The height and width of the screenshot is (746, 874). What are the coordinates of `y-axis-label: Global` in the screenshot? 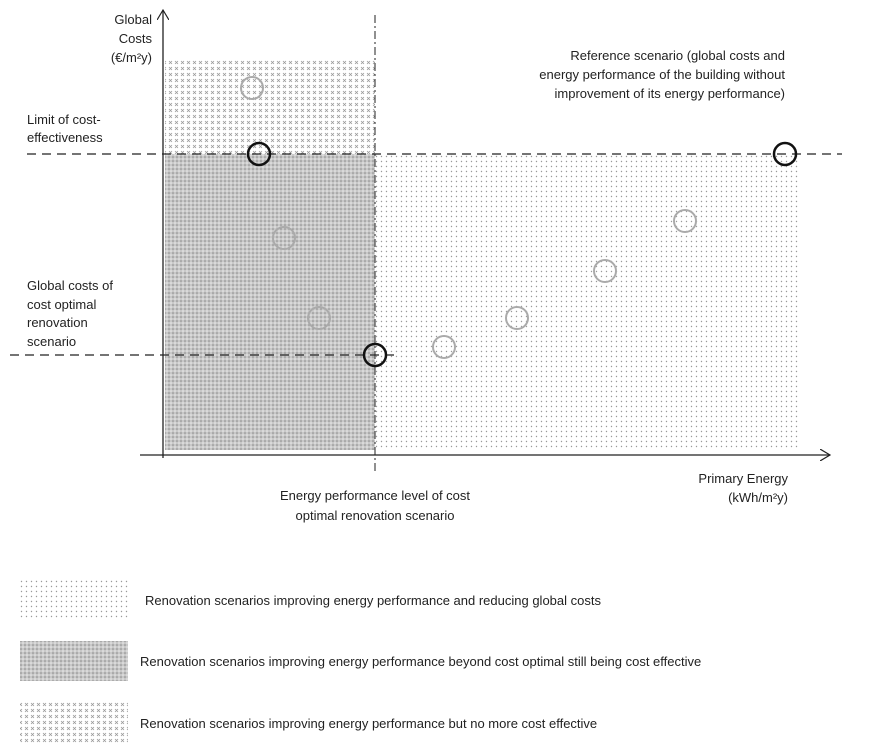 It's located at (133, 19).